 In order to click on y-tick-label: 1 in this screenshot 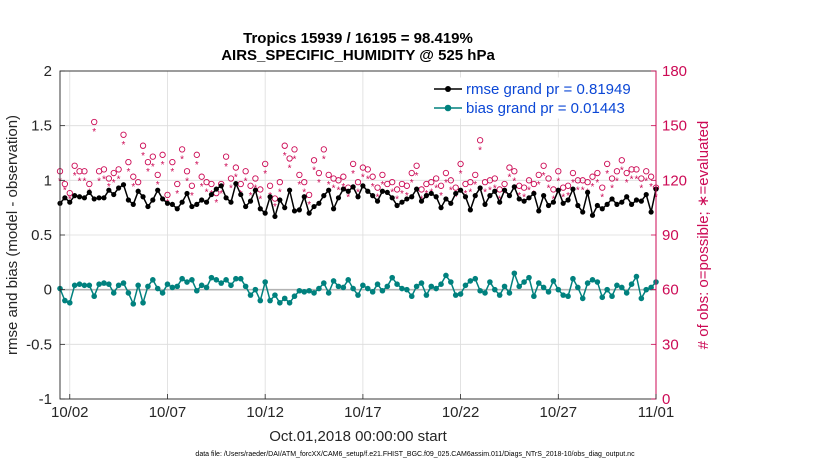, I will do `click(48, 180)`.